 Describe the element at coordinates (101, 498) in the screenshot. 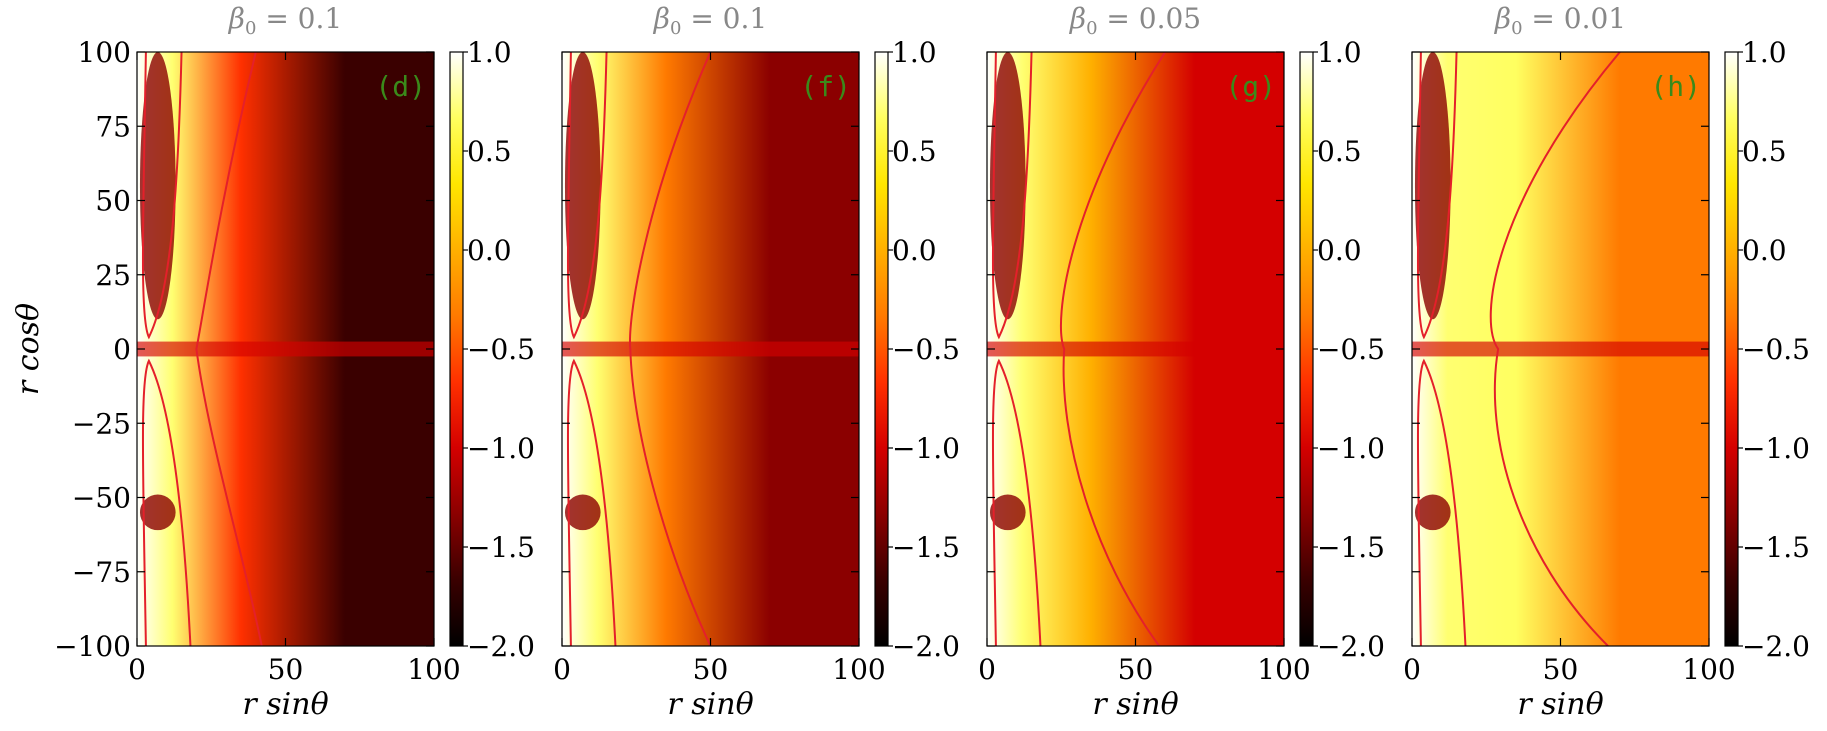

I see `y-tick-label: −50` at that location.